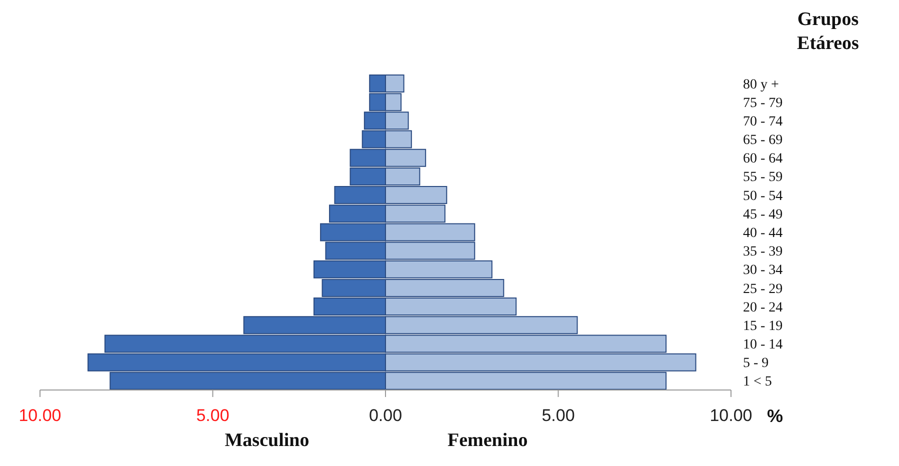 This screenshot has width=899, height=466. What do you see at coordinates (763, 289) in the screenshot?
I see `y-tick-label: 25 - 29` at bounding box center [763, 289].